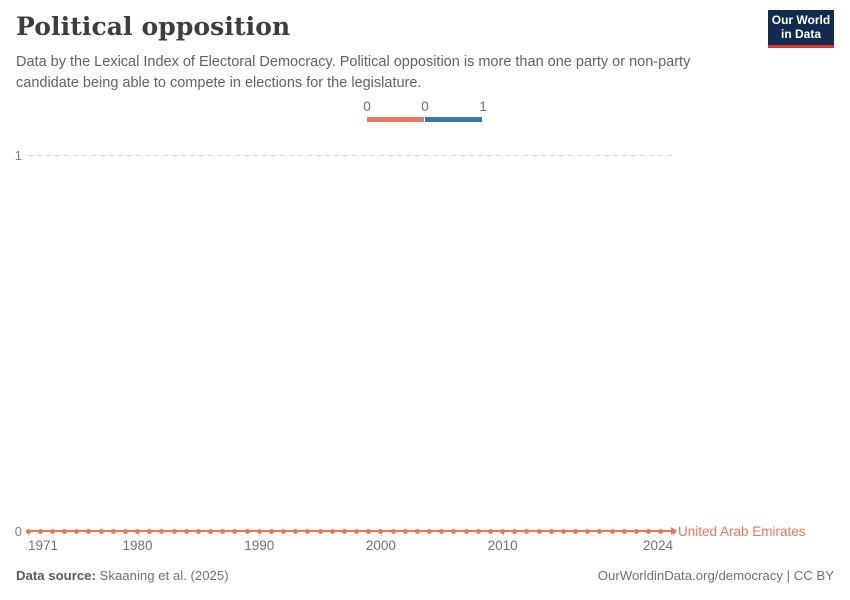  Describe the element at coordinates (657, 545) in the screenshot. I see `x-axis-label-2024: 2024` at that location.